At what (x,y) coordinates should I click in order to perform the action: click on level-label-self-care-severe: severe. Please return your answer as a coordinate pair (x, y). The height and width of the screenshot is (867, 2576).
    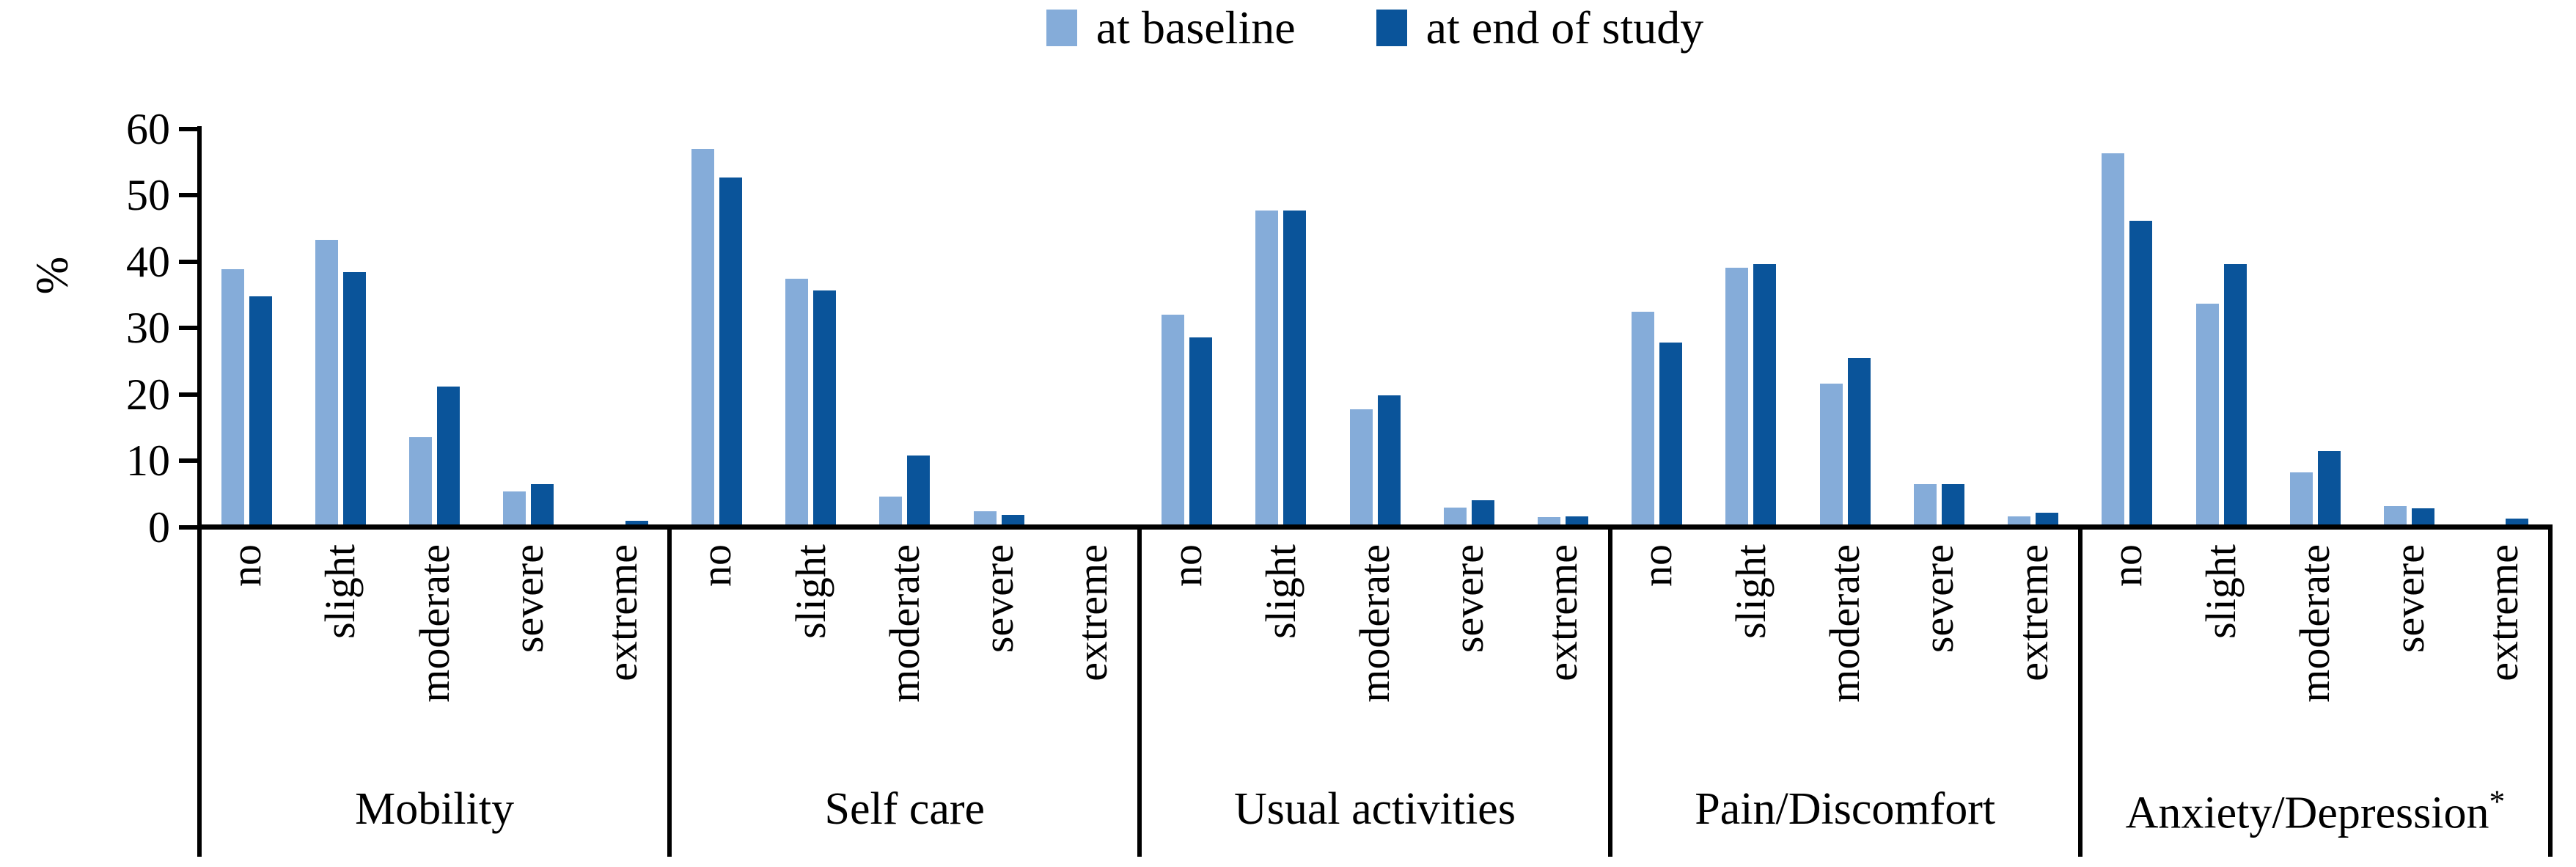
    Looking at the image, I should click on (999, 599).